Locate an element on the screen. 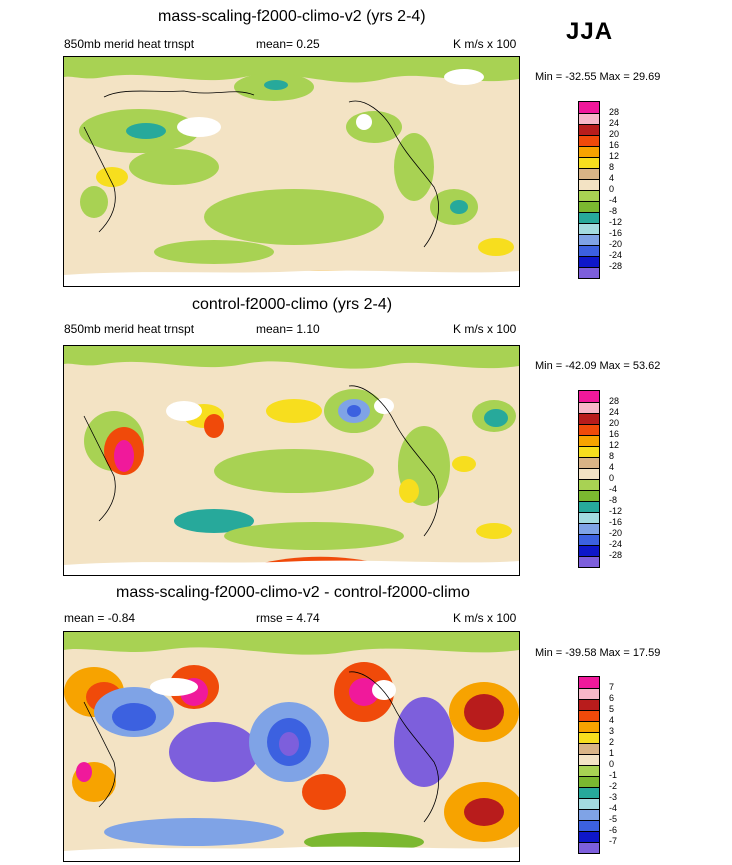 The width and height of the screenshot is (732, 865). panel-3-units: K m/s x 100 is located at coordinates (485, 618).